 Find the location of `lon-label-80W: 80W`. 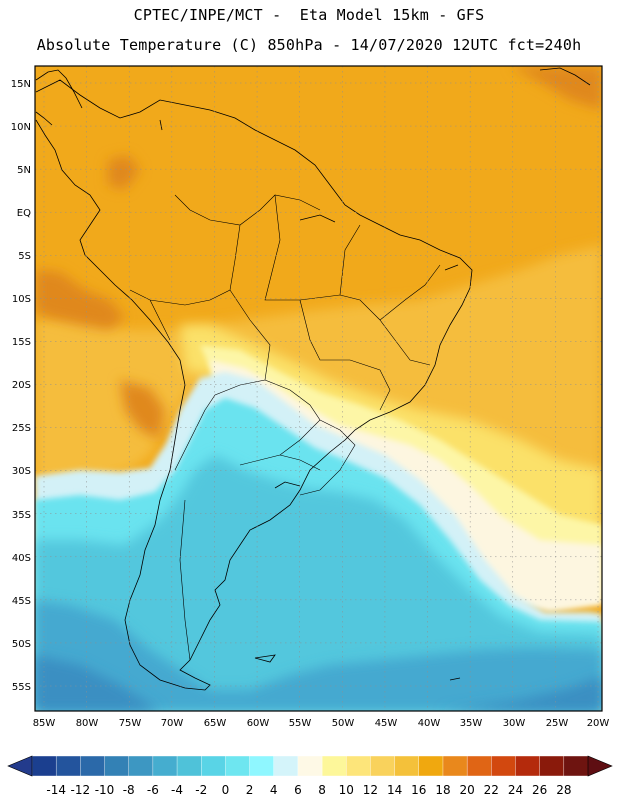

lon-label-80W: 80W is located at coordinates (87, 723).